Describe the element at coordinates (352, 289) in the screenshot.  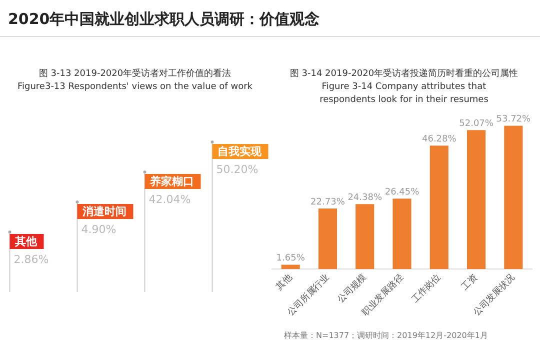
I see `x-tick-label: 公司规模` at that location.